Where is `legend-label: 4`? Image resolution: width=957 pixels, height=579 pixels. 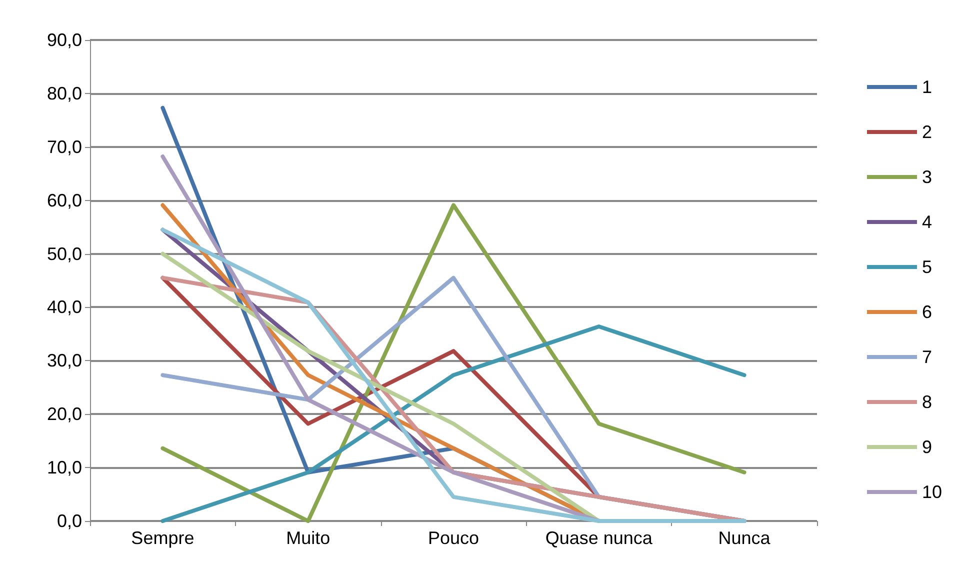 legend-label: 4 is located at coordinates (927, 222).